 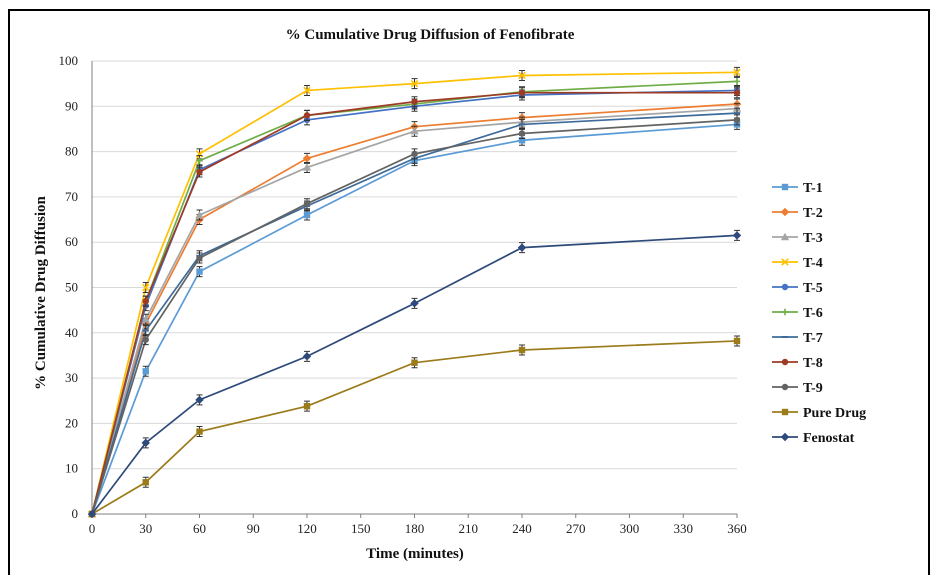 I want to click on y-tick-label: 80, so click(x=71, y=151).